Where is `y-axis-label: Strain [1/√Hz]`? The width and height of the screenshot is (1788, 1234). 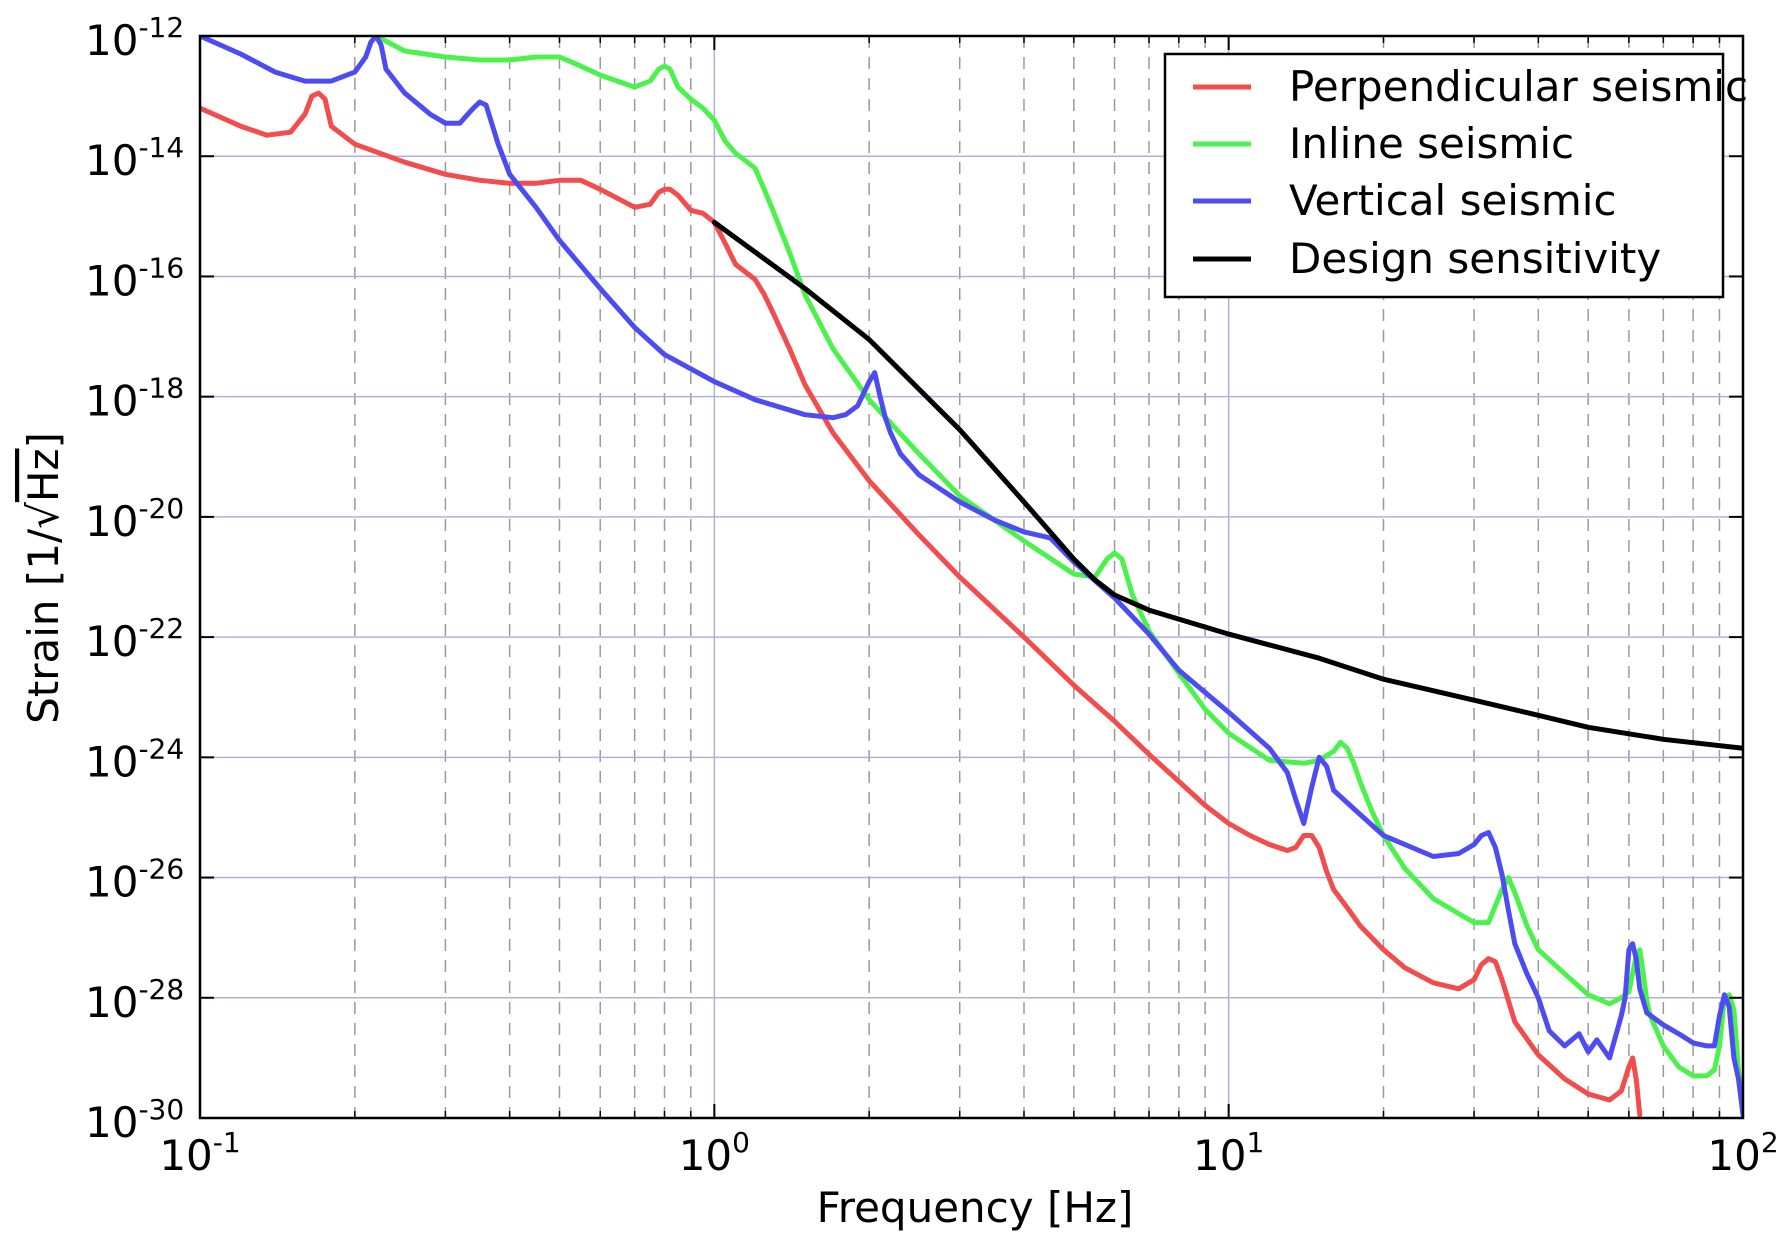 y-axis-label: Strain [1/√Hz] is located at coordinates (43, 578).